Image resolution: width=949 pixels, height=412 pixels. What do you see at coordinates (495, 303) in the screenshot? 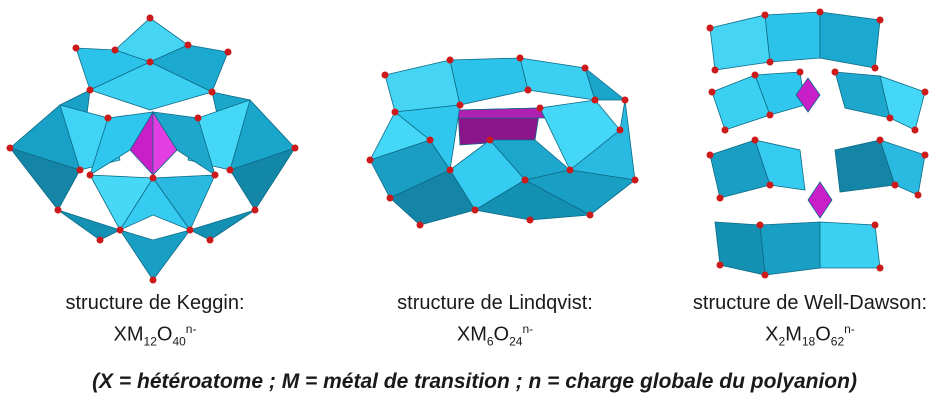
I see `lindqvist-label: structure de Lindqvist:` at bounding box center [495, 303].